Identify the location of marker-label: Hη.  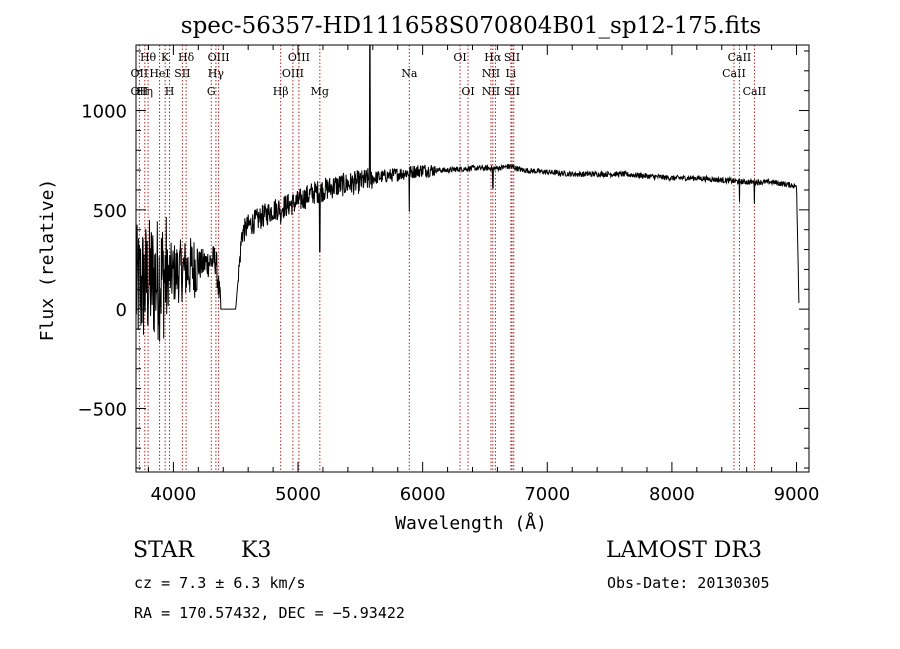
(145, 91).